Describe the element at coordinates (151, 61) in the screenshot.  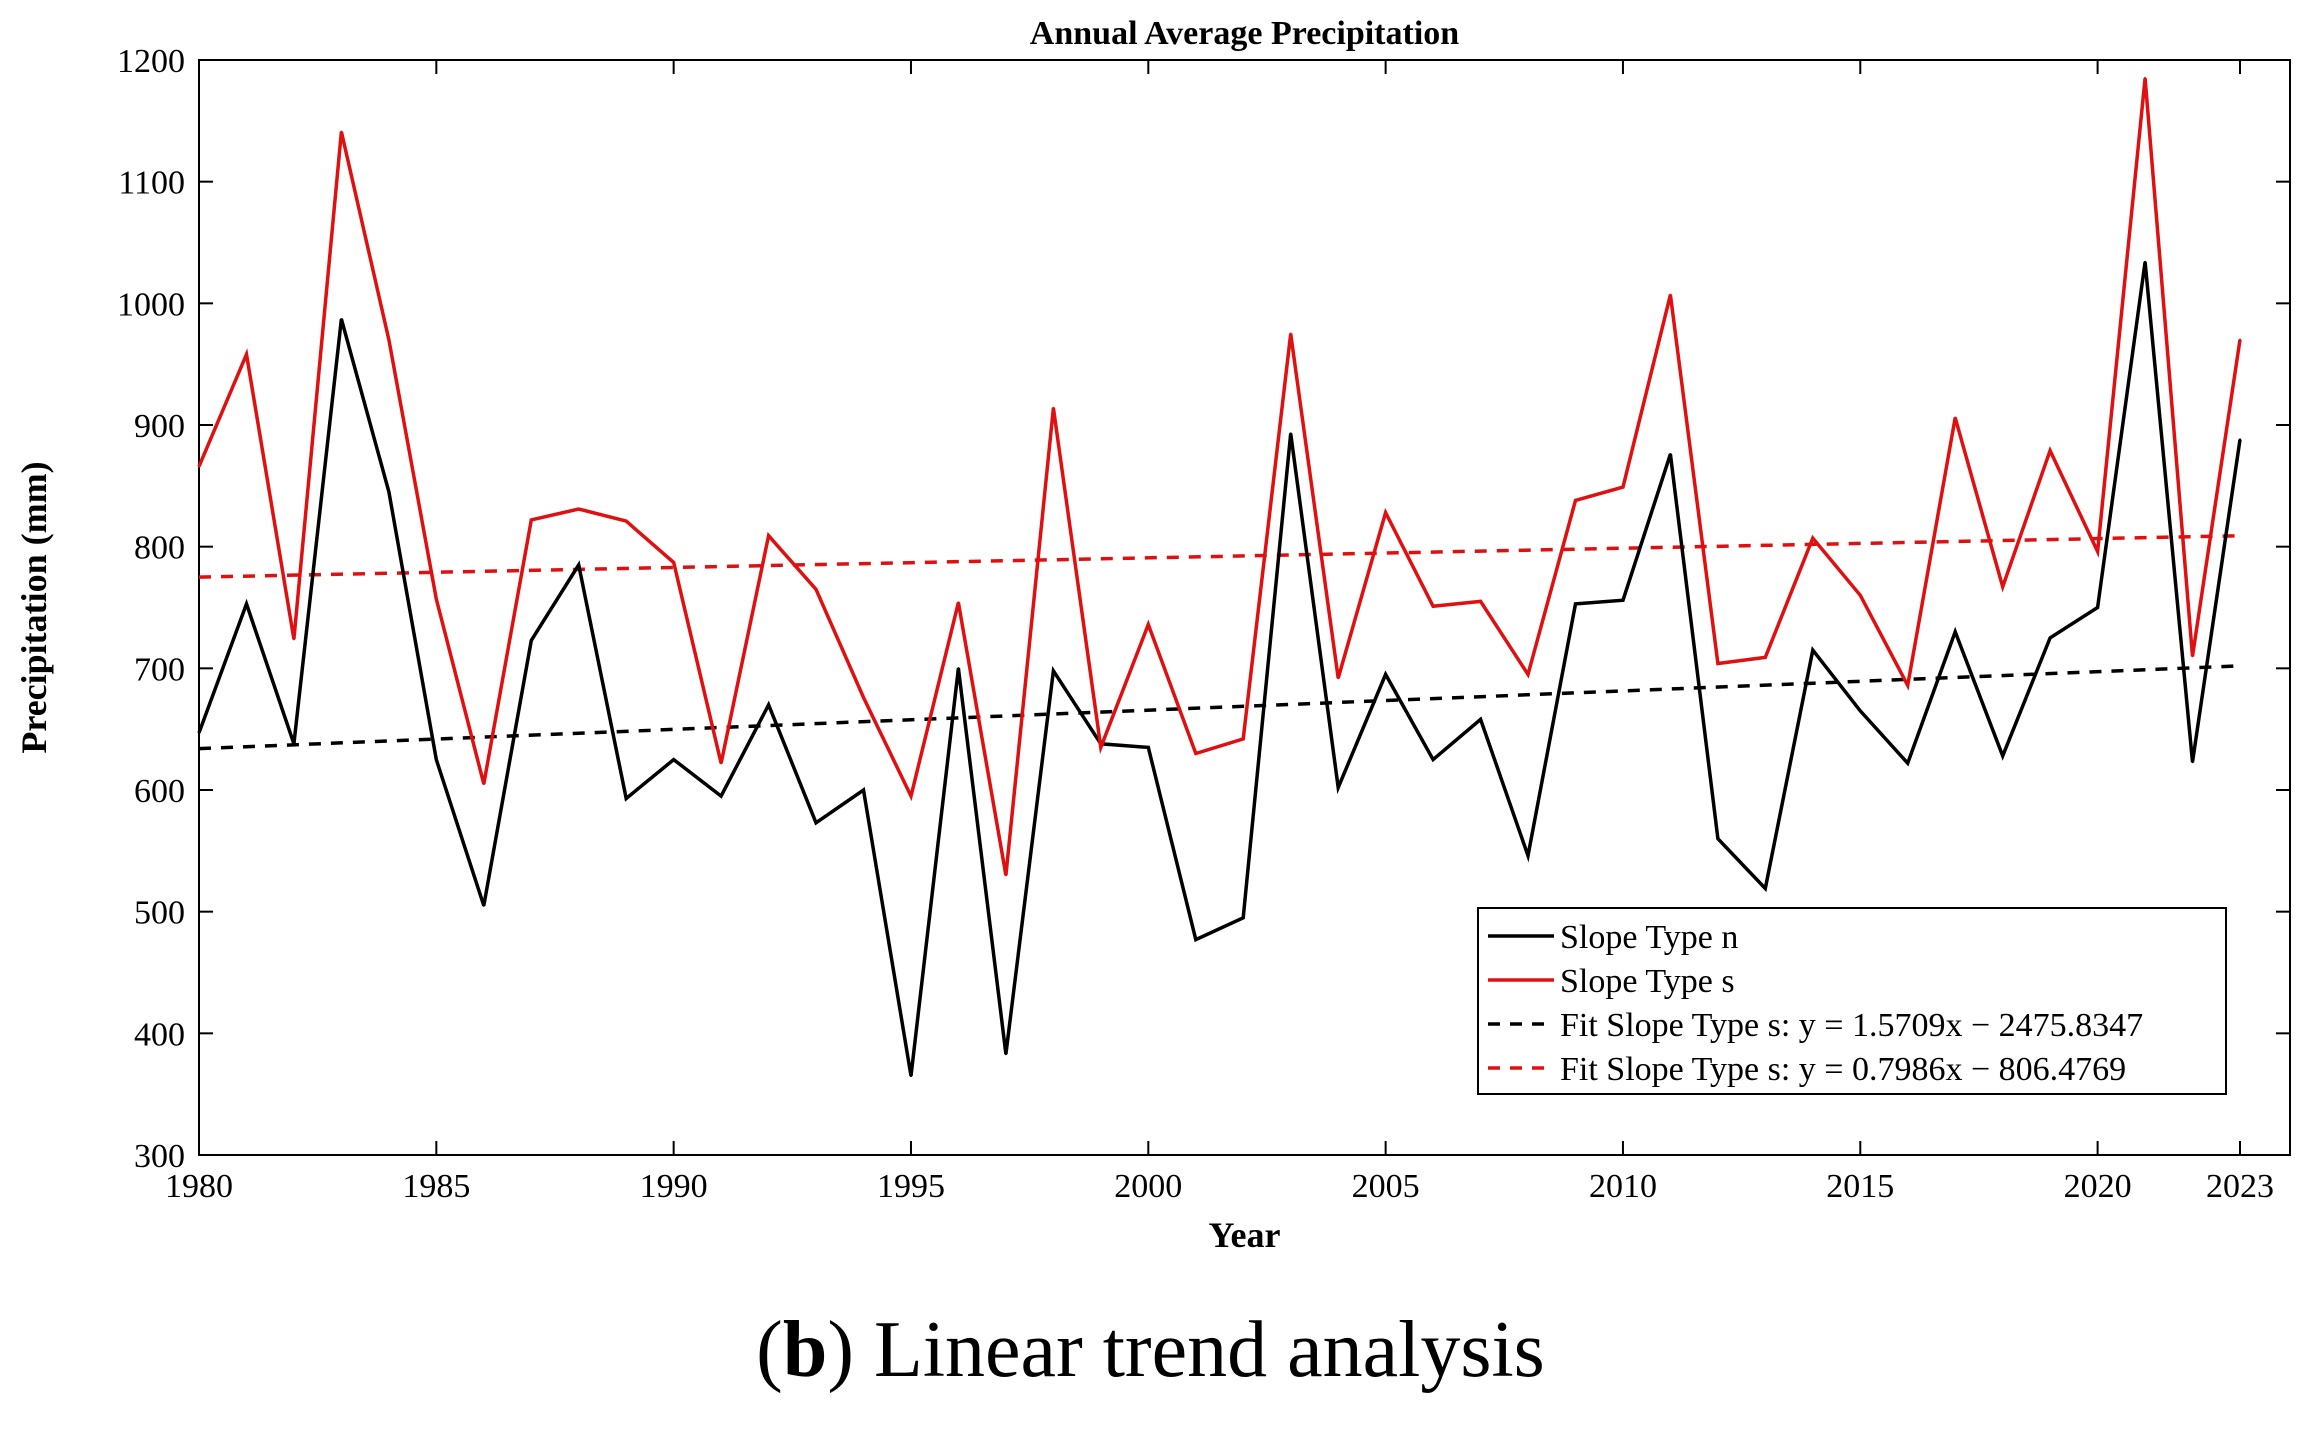
I see `y-tick-label: 1200` at that location.